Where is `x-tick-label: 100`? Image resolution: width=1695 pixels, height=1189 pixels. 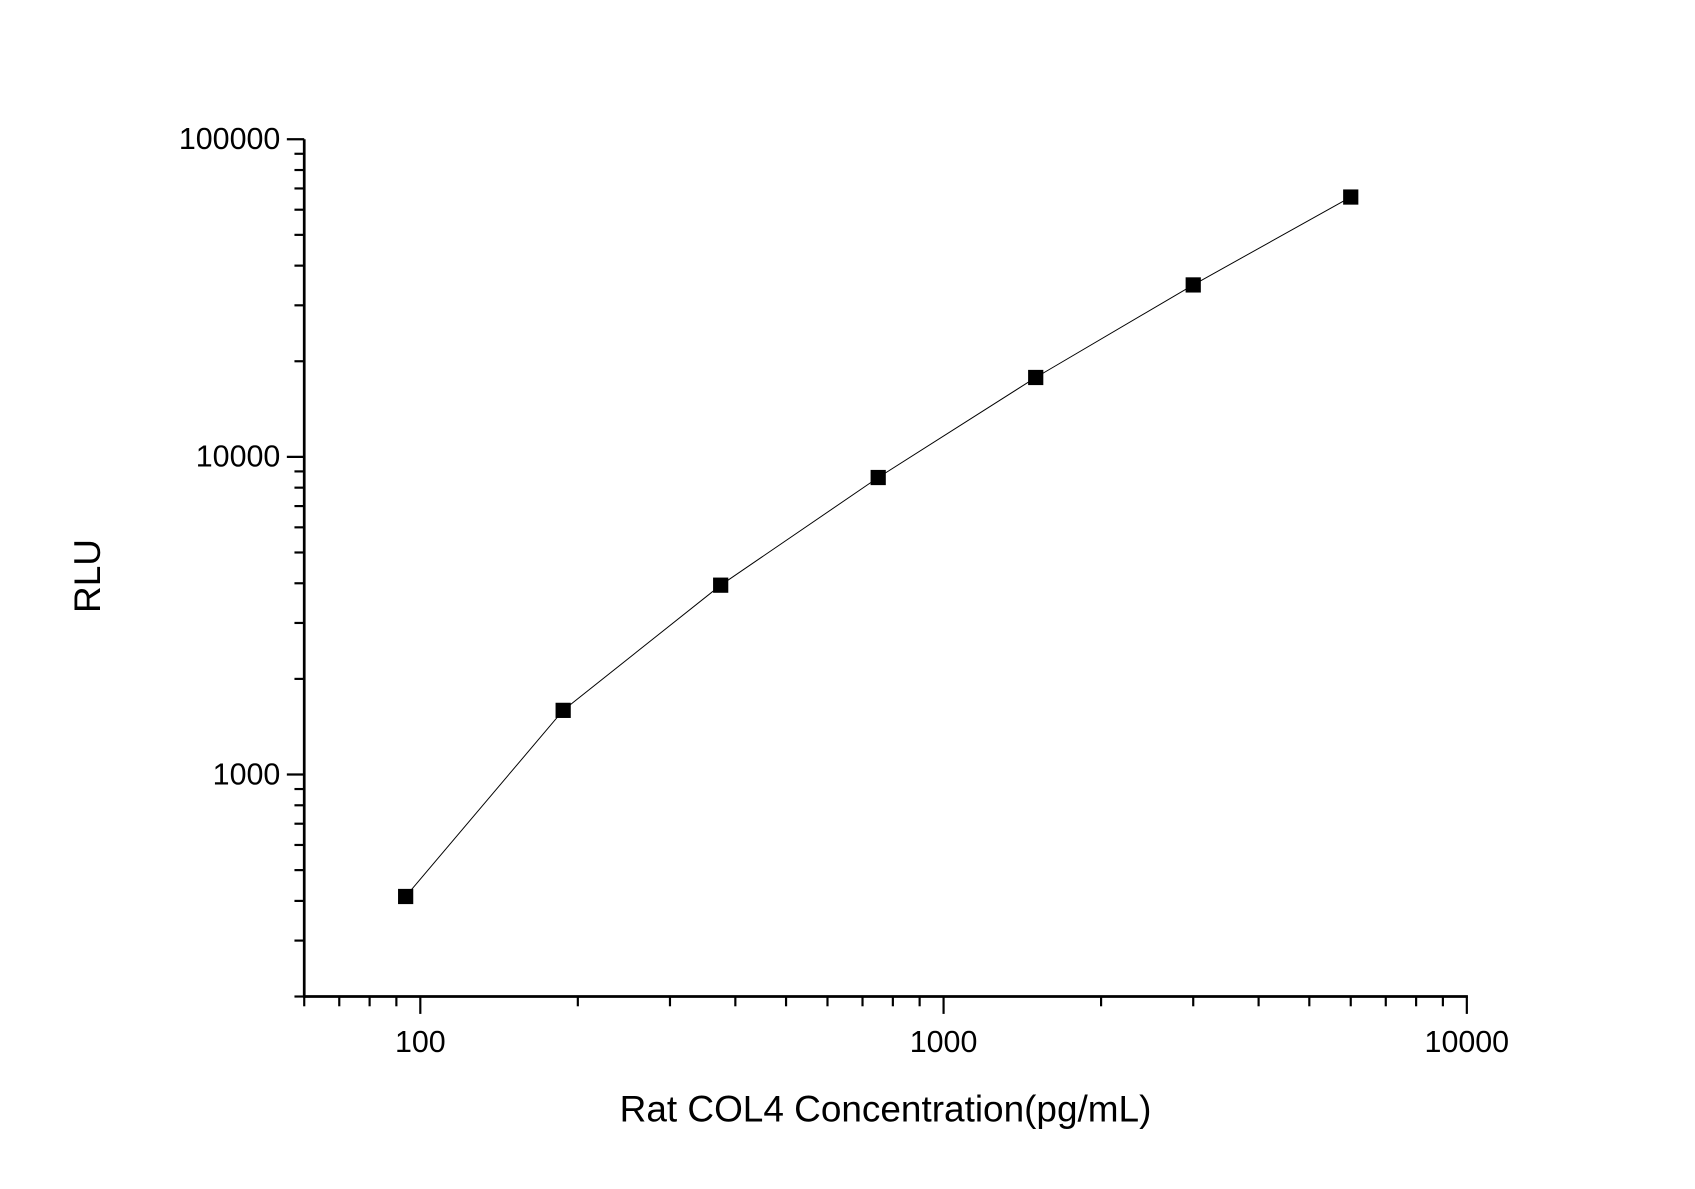 x-tick-label: 100 is located at coordinates (420, 1042).